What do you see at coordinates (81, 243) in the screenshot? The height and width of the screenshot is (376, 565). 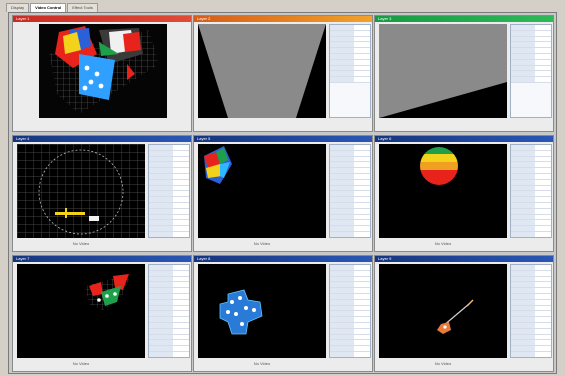 I see `layer-caption-4: No Video` at bounding box center [81, 243].